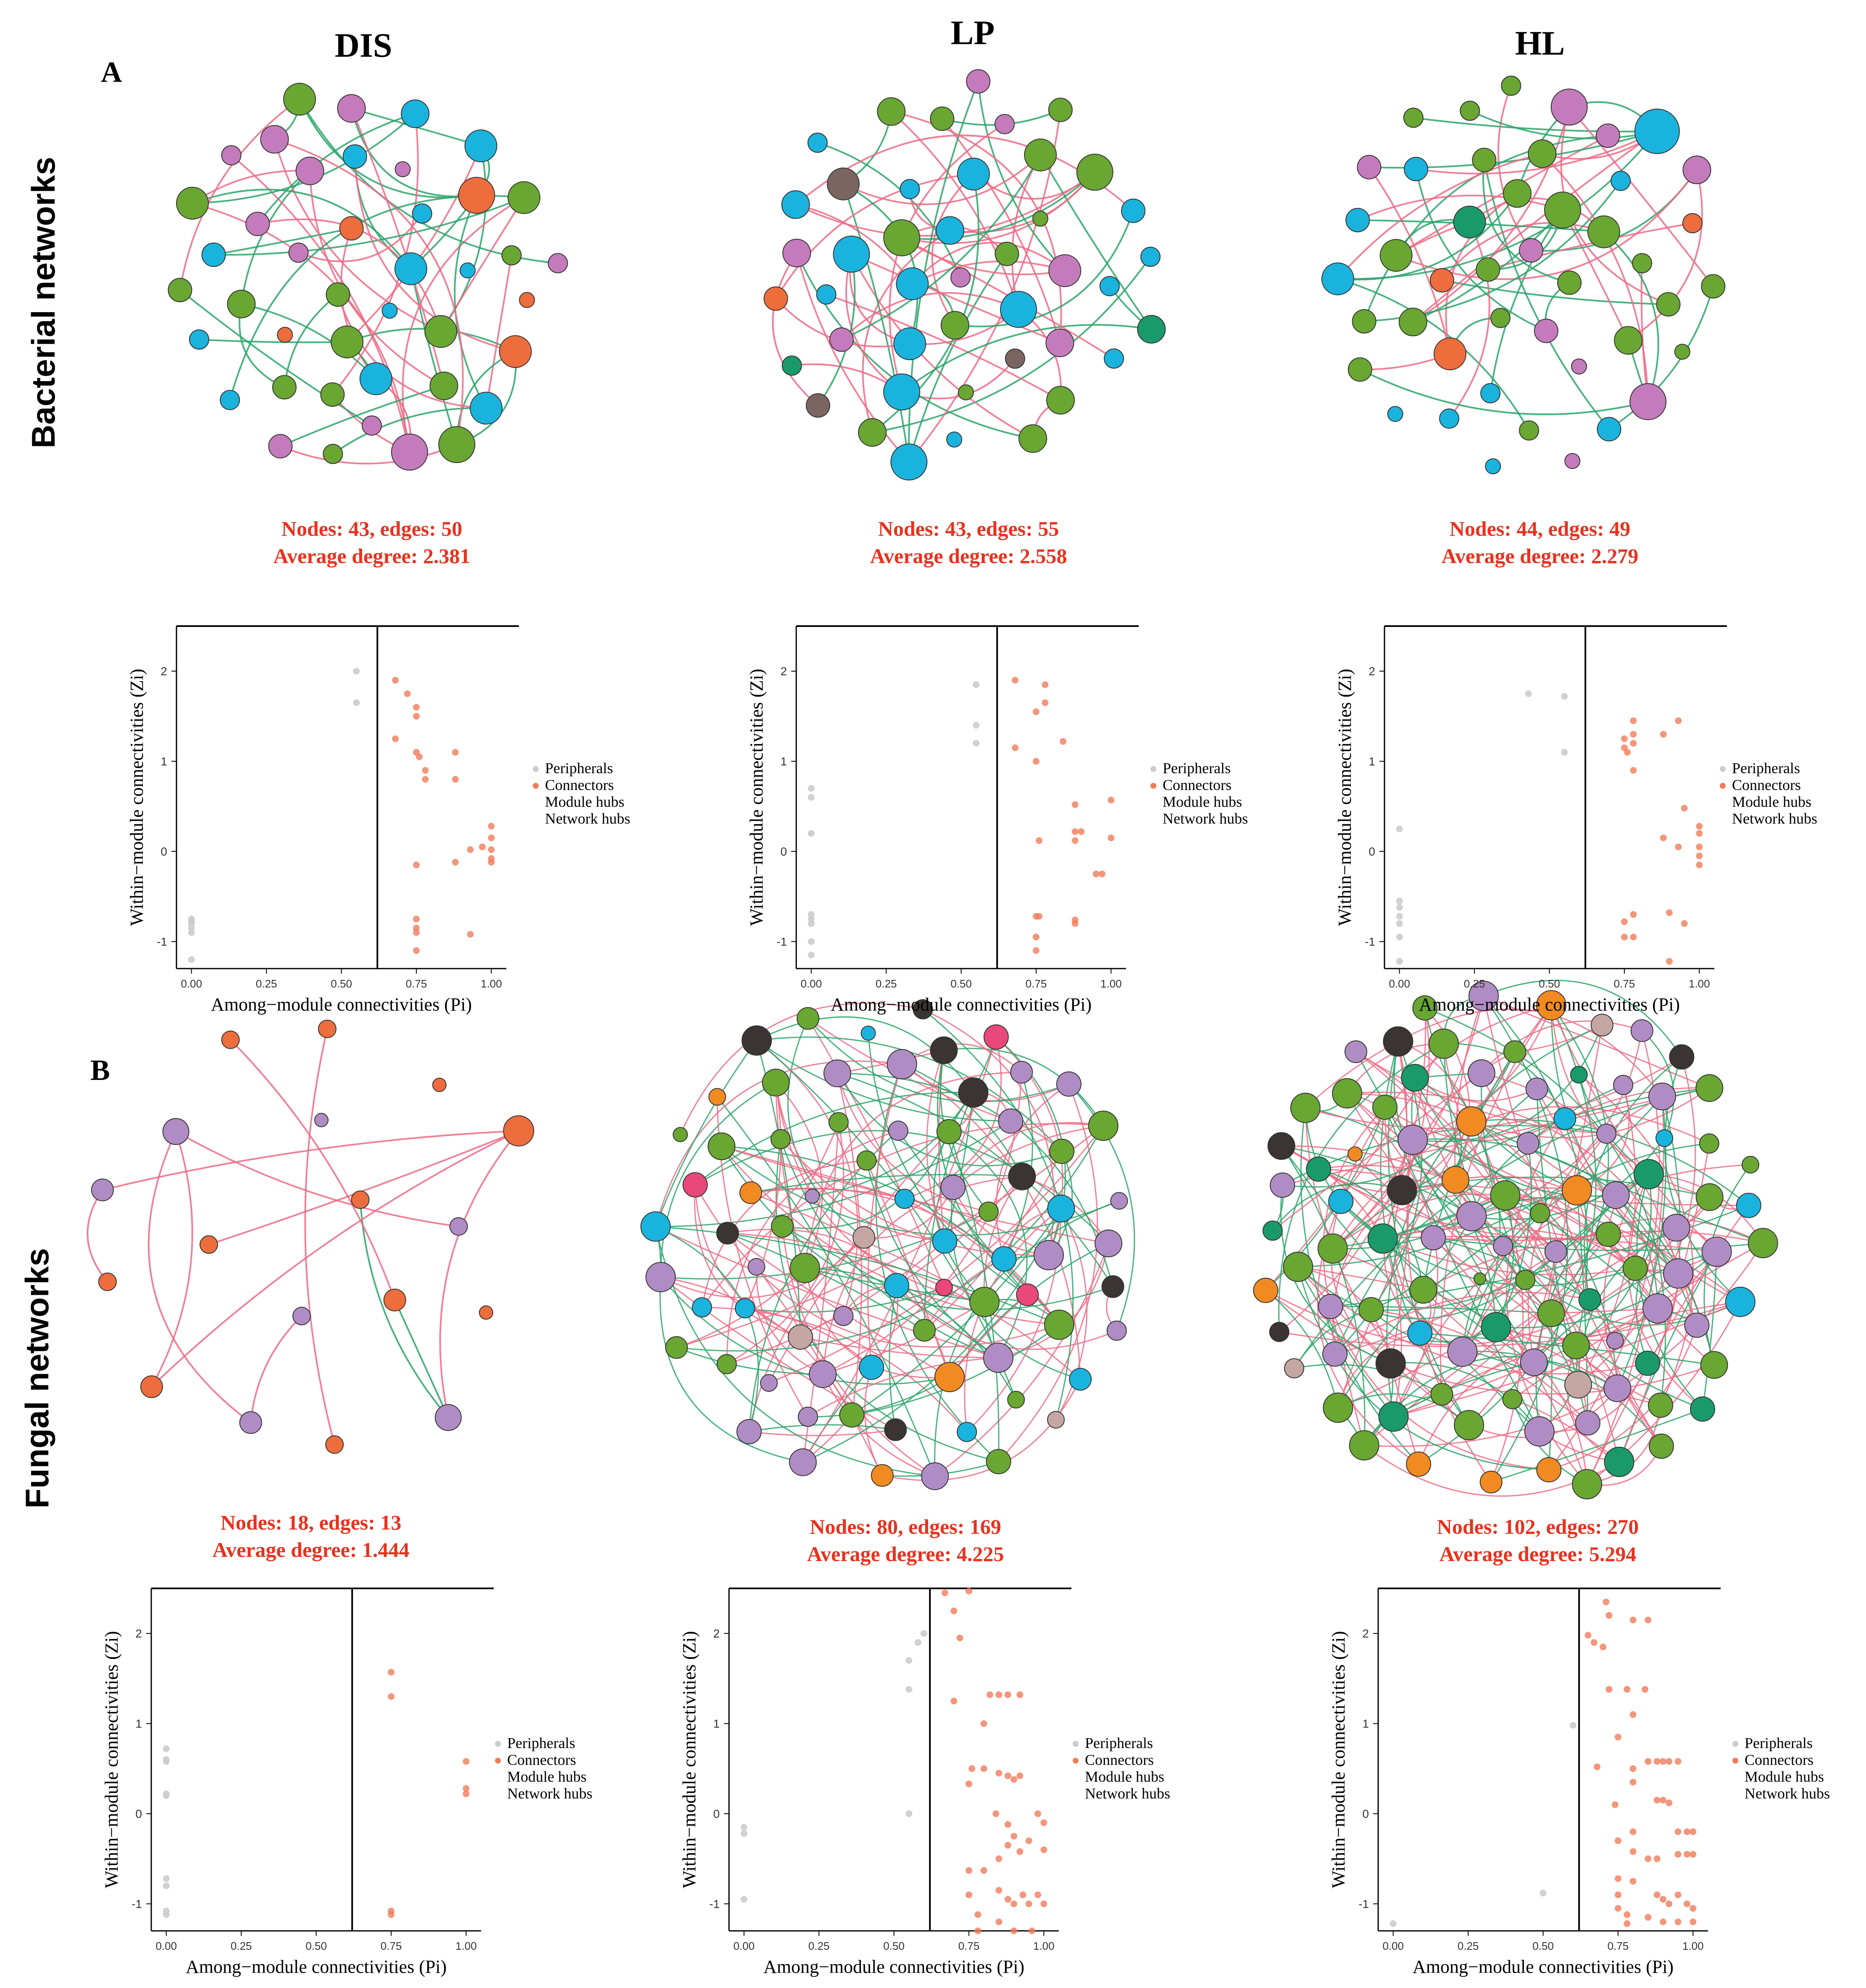  I want to click on peripheral-point, so click(811, 788).